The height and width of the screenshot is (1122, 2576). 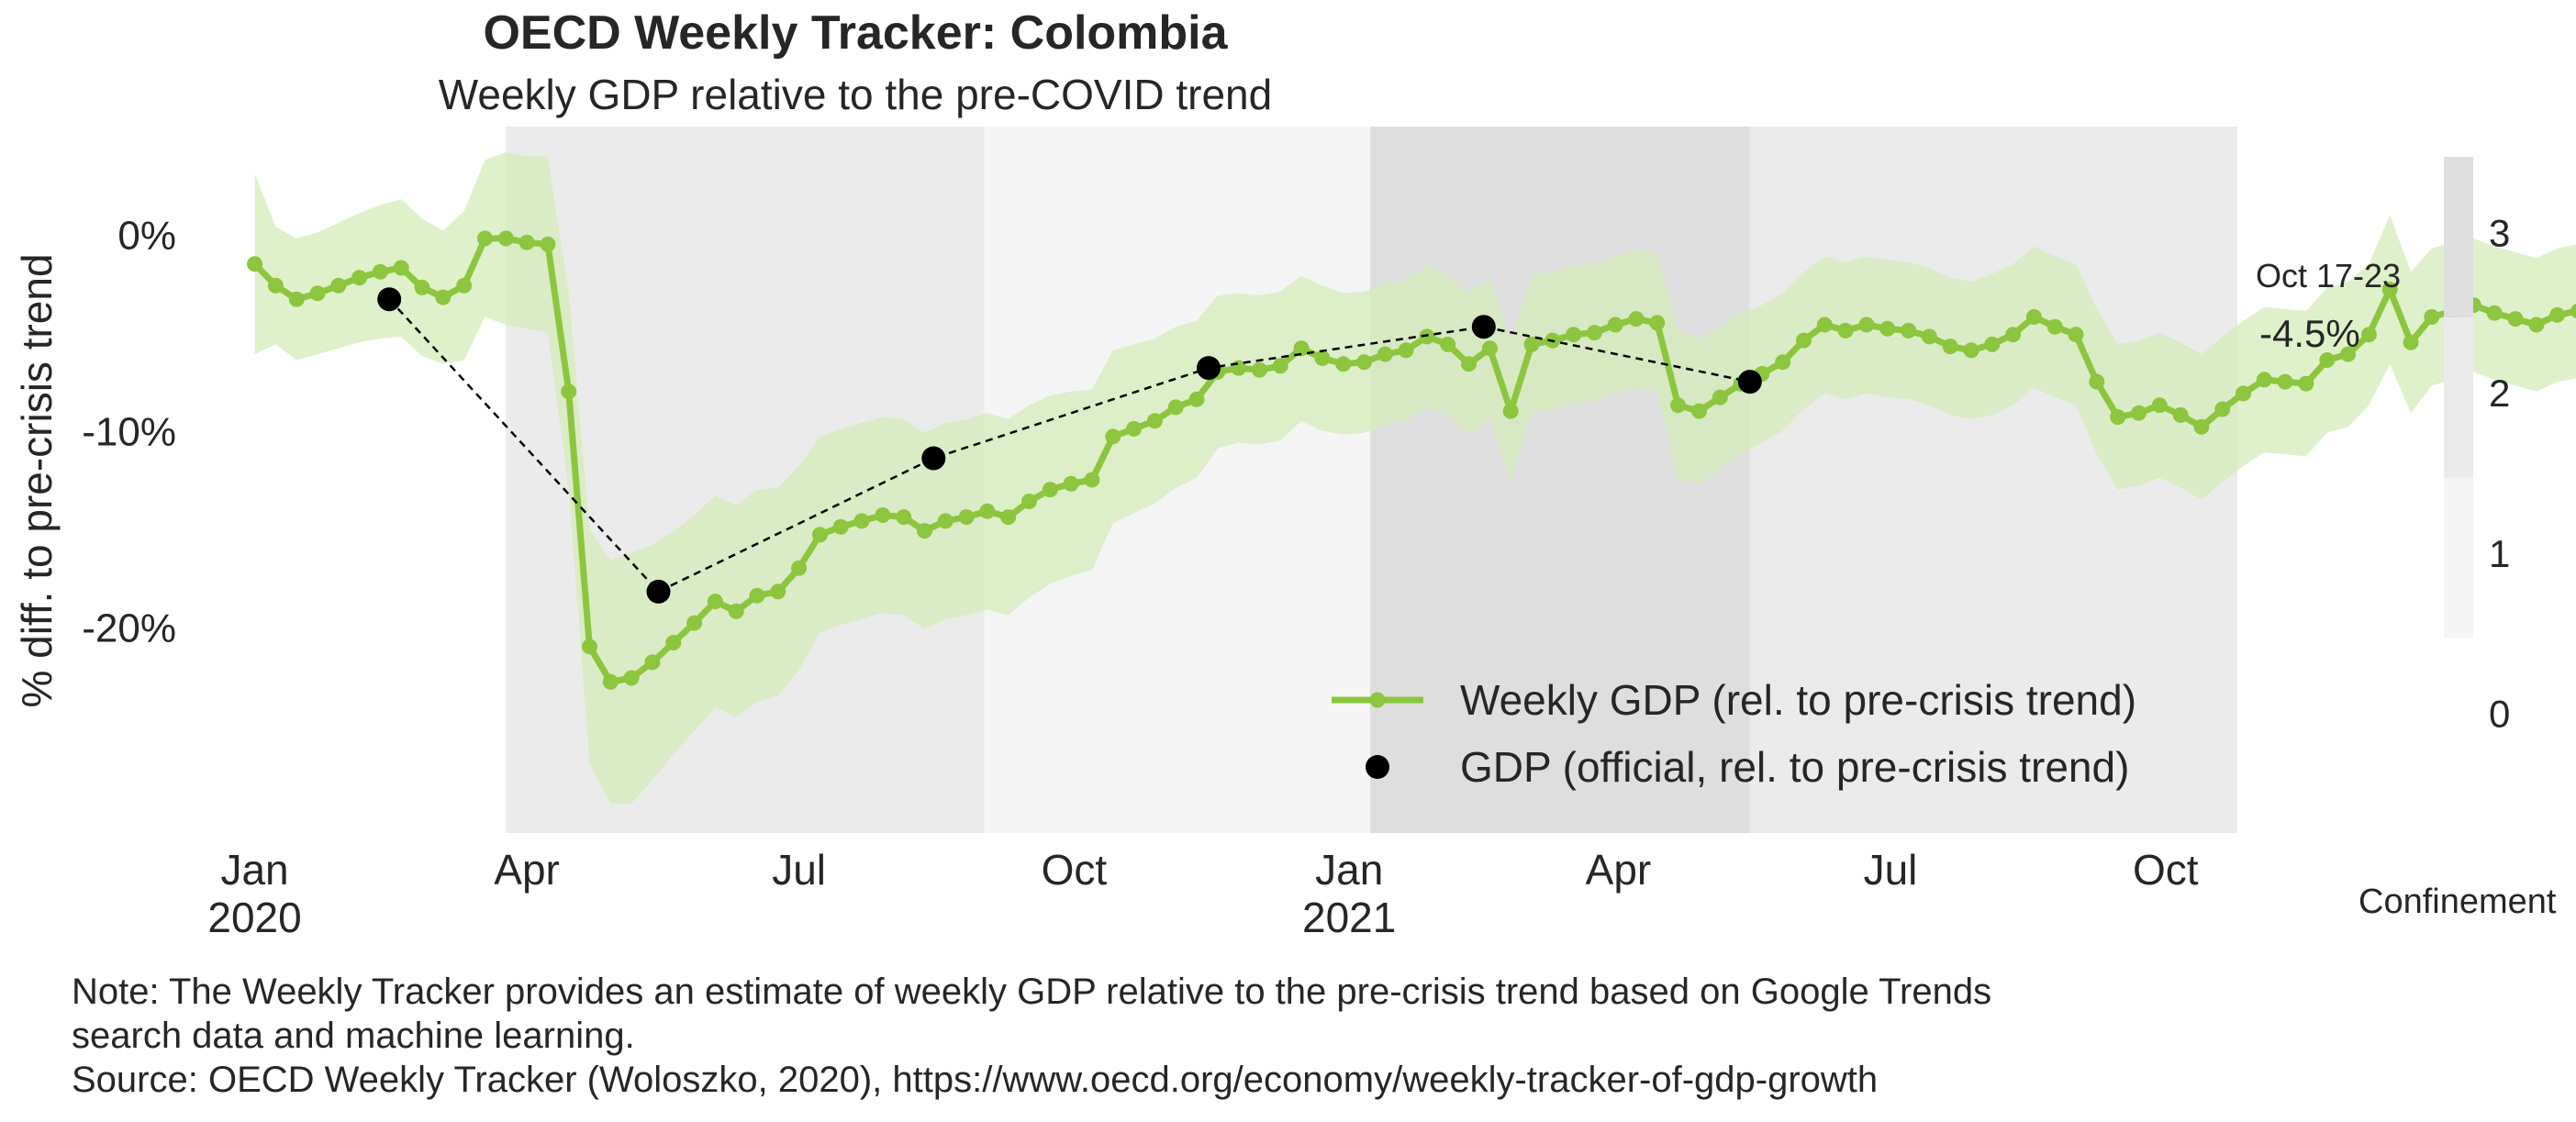 What do you see at coordinates (2458, 902) in the screenshot?
I see `colorbar-label: Confinement` at bounding box center [2458, 902].